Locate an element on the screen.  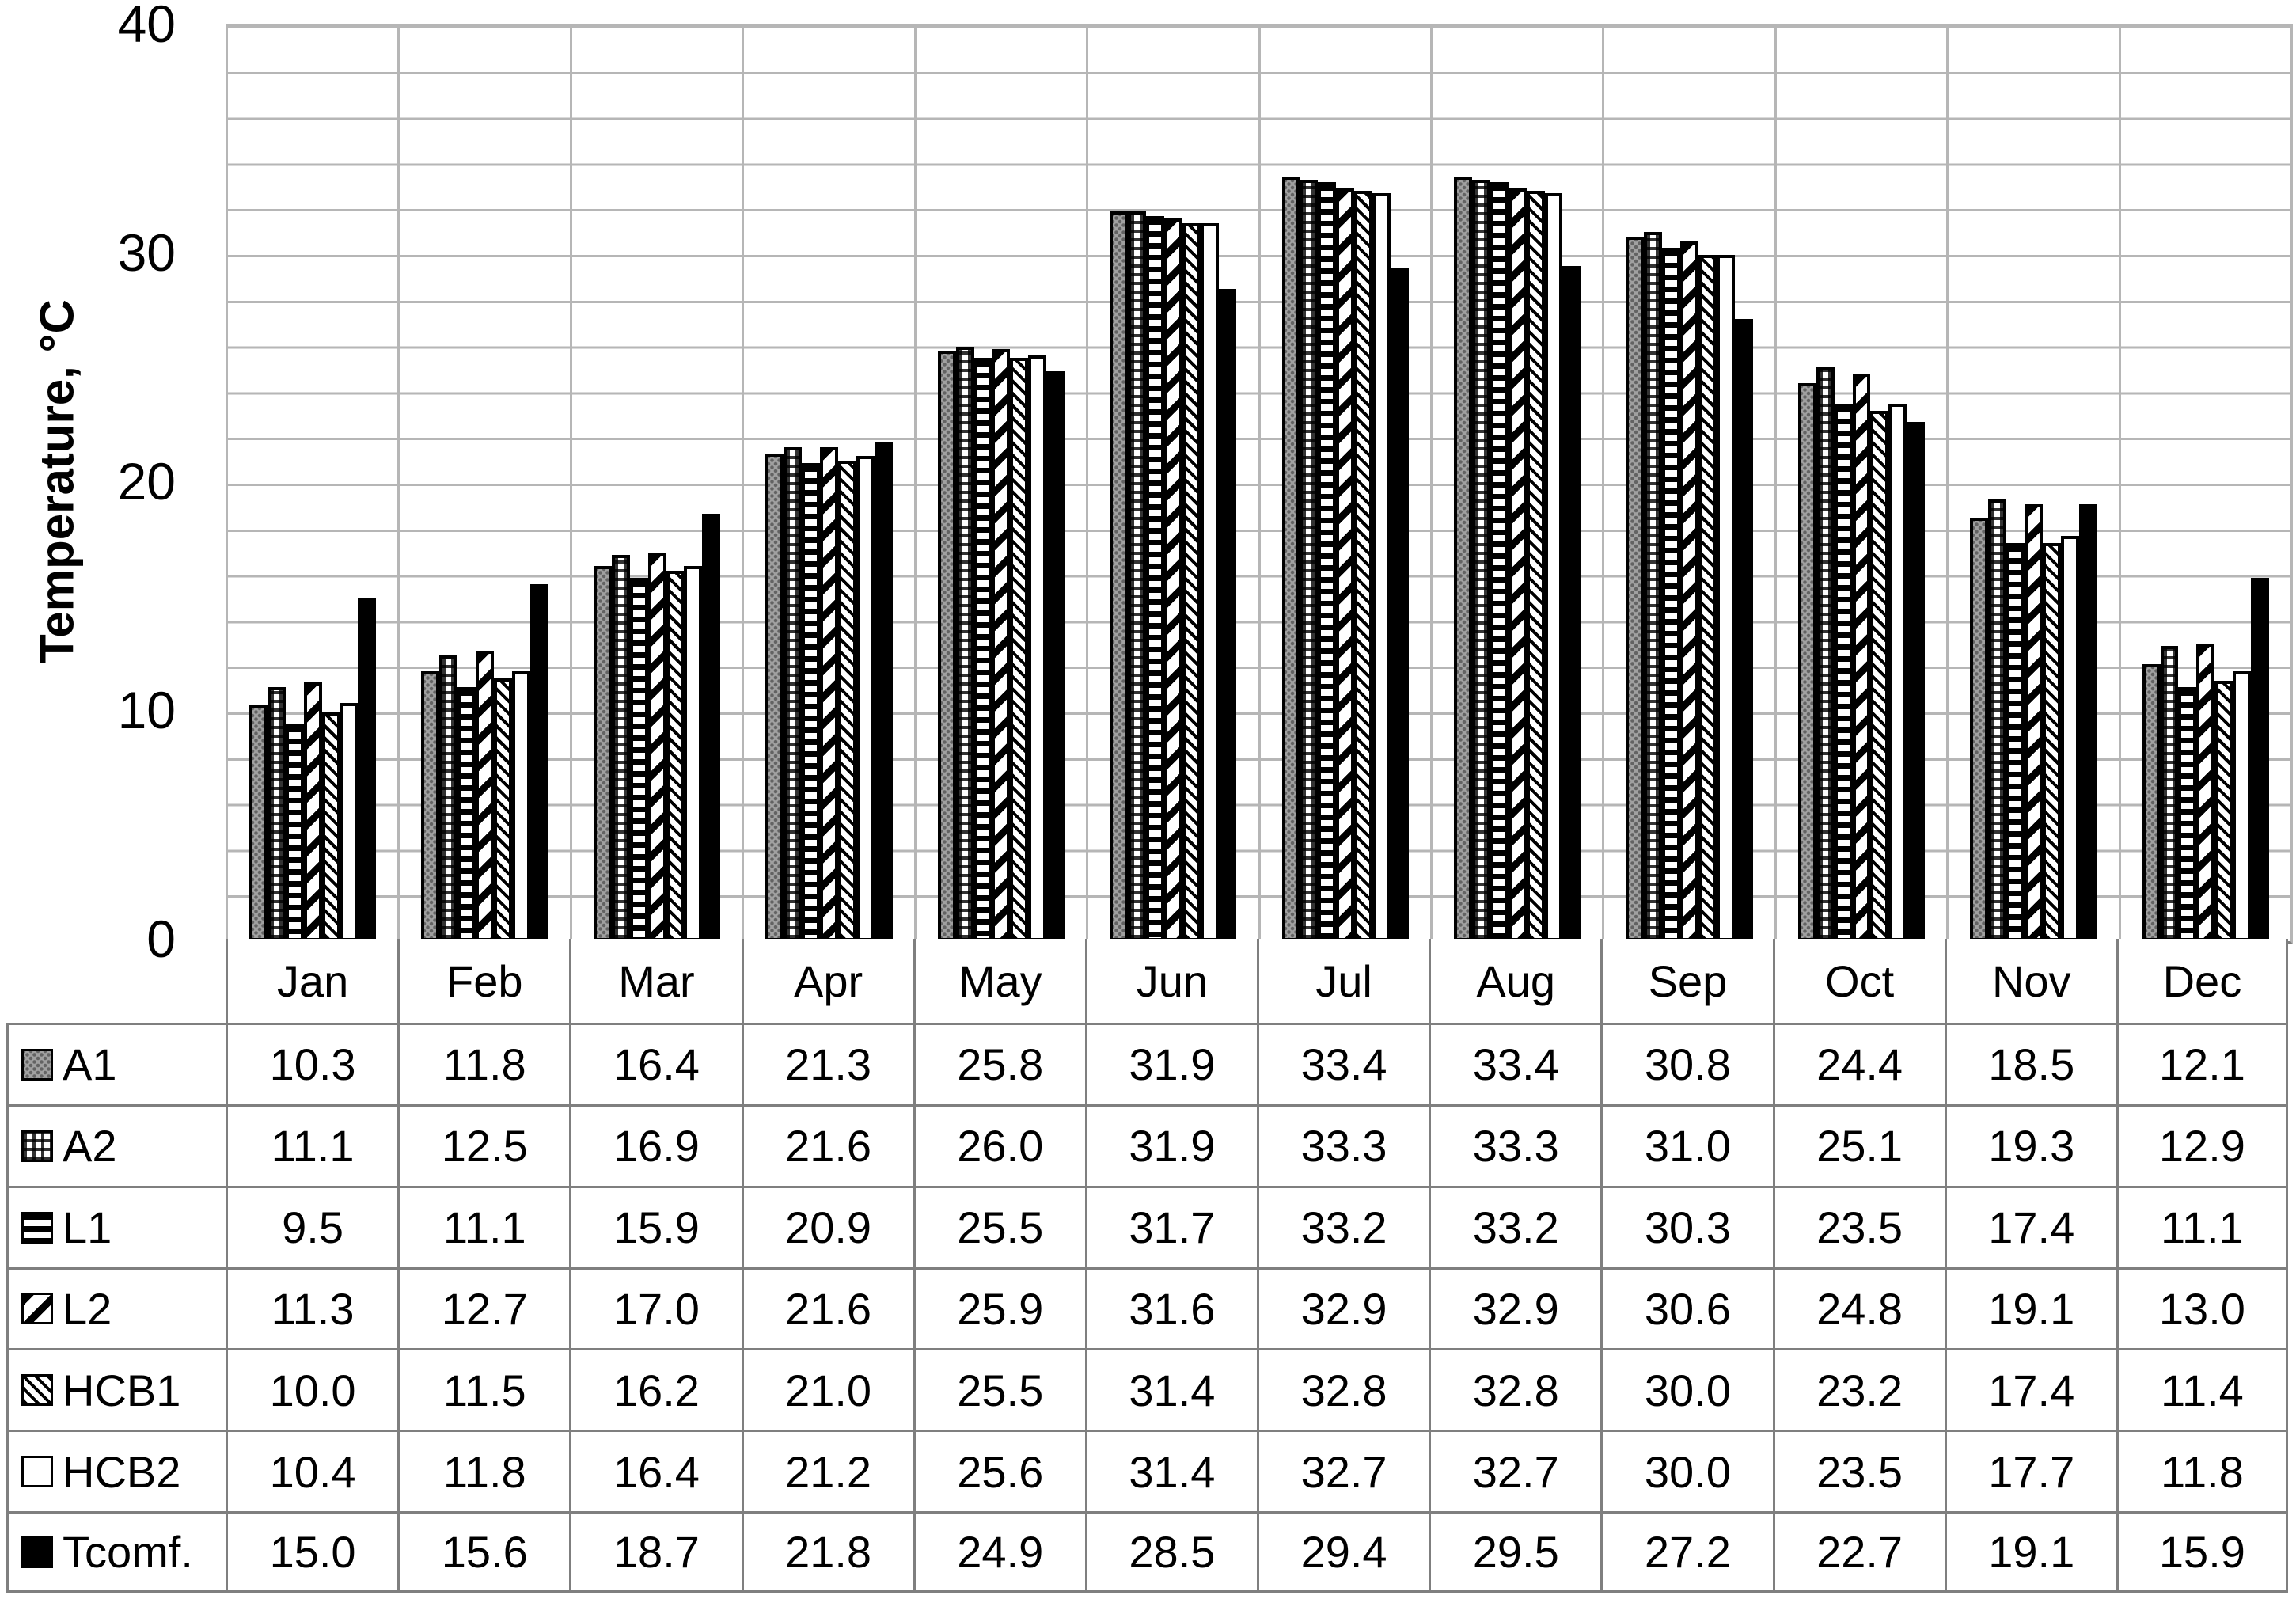
value-cell-tcomf-jul: 29.4 is located at coordinates (1343, 1552).